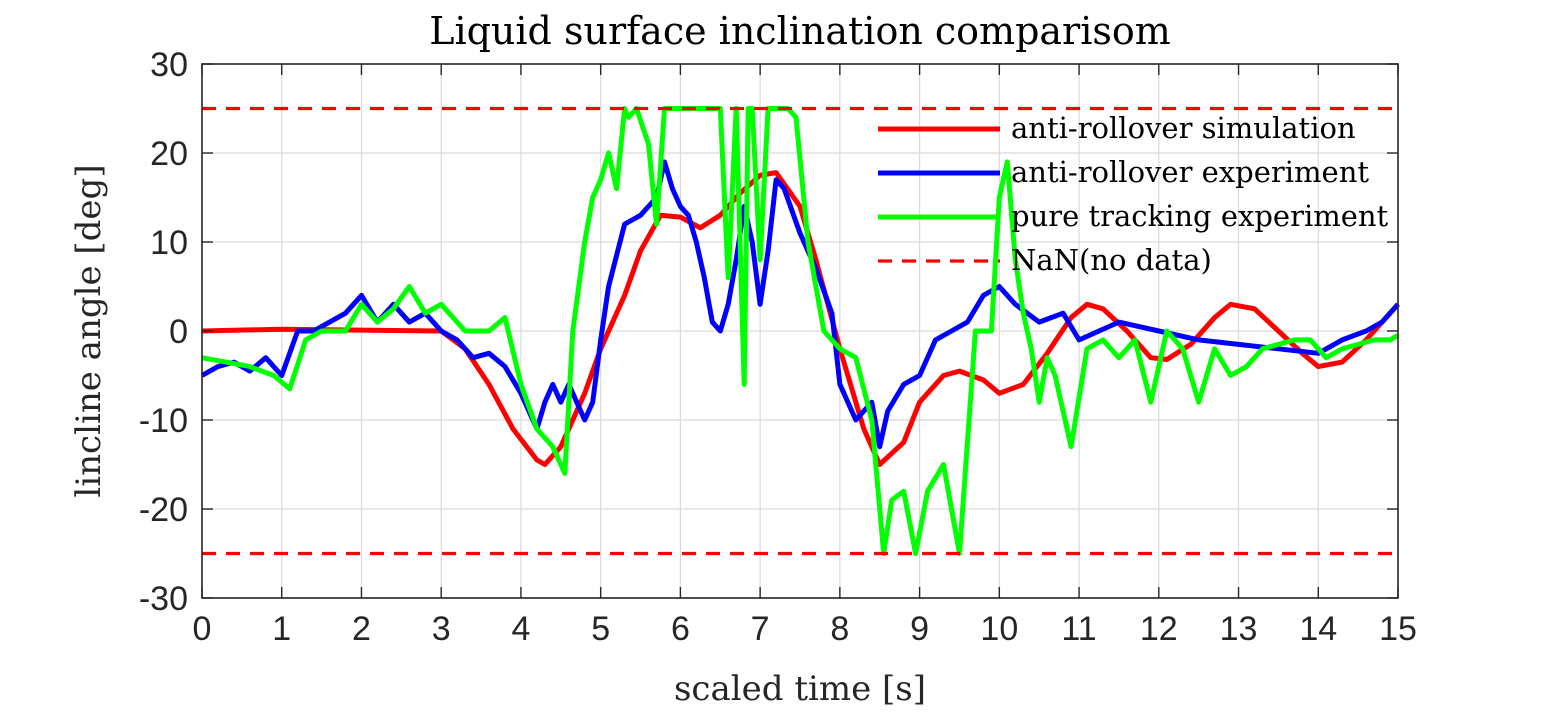  I want to click on y-tick-label: -10, so click(163, 421).